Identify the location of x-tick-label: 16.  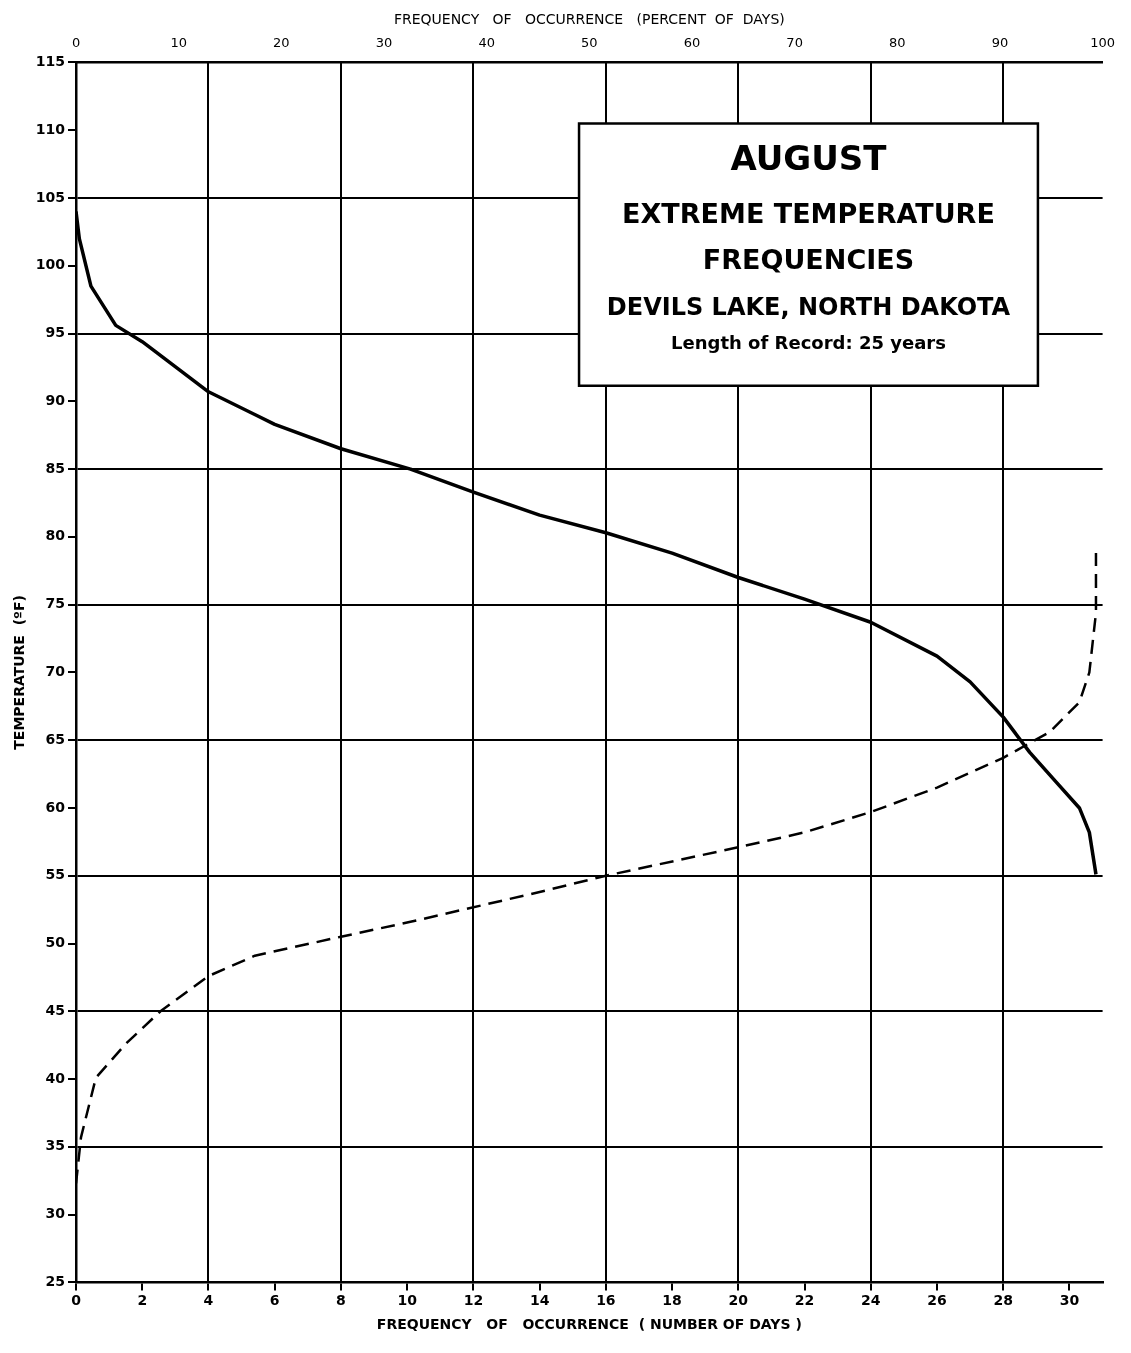
(606, 1300).